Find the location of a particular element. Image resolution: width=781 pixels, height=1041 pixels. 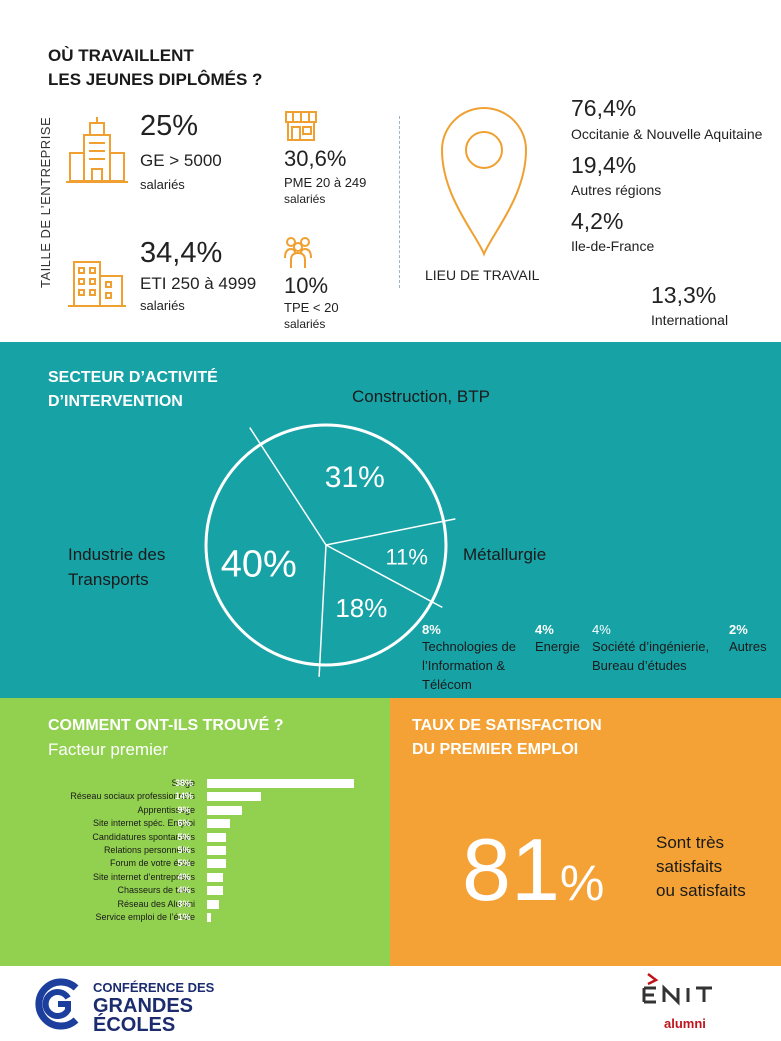

pie-slice-metallurgie-label: 11% is located at coordinates (407, 557).